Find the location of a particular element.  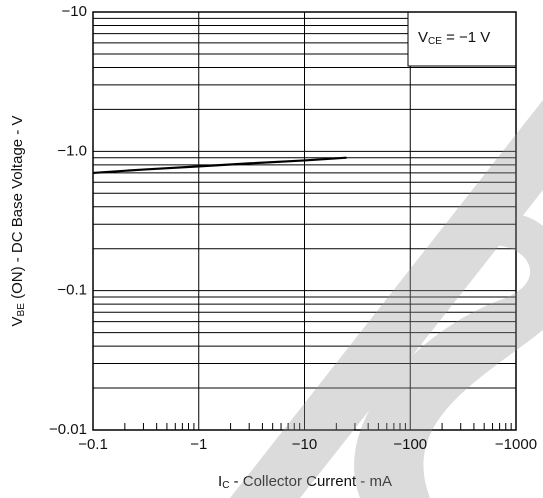

y-tick-label: −1.0 is located at coordinates (72, 150).